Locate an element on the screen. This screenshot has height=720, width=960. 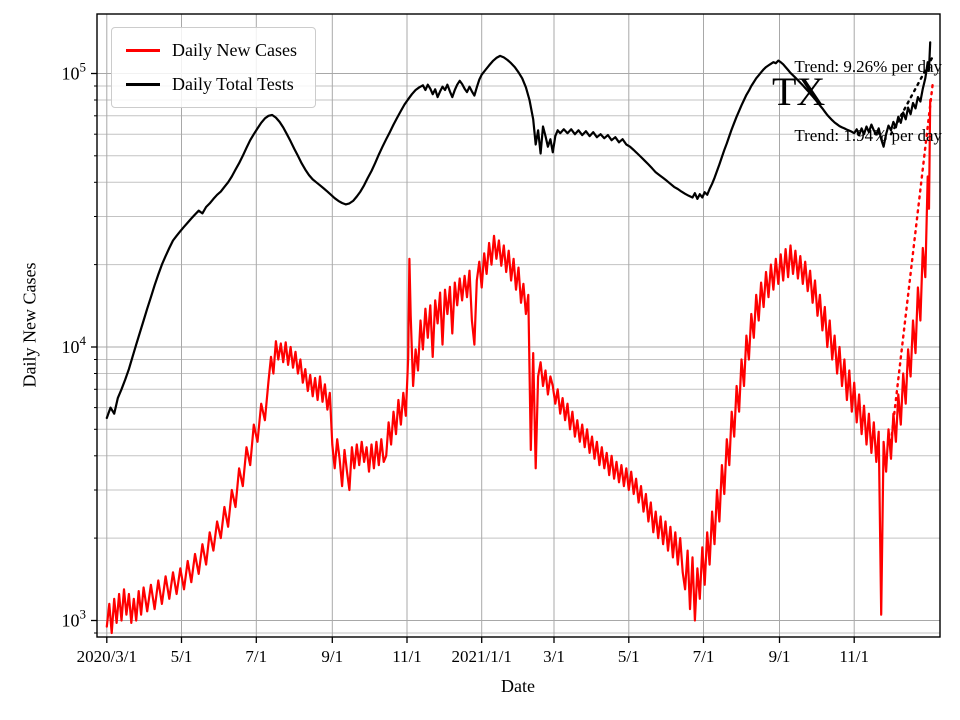
red-line-swatch is located at coordinates (143, 50).